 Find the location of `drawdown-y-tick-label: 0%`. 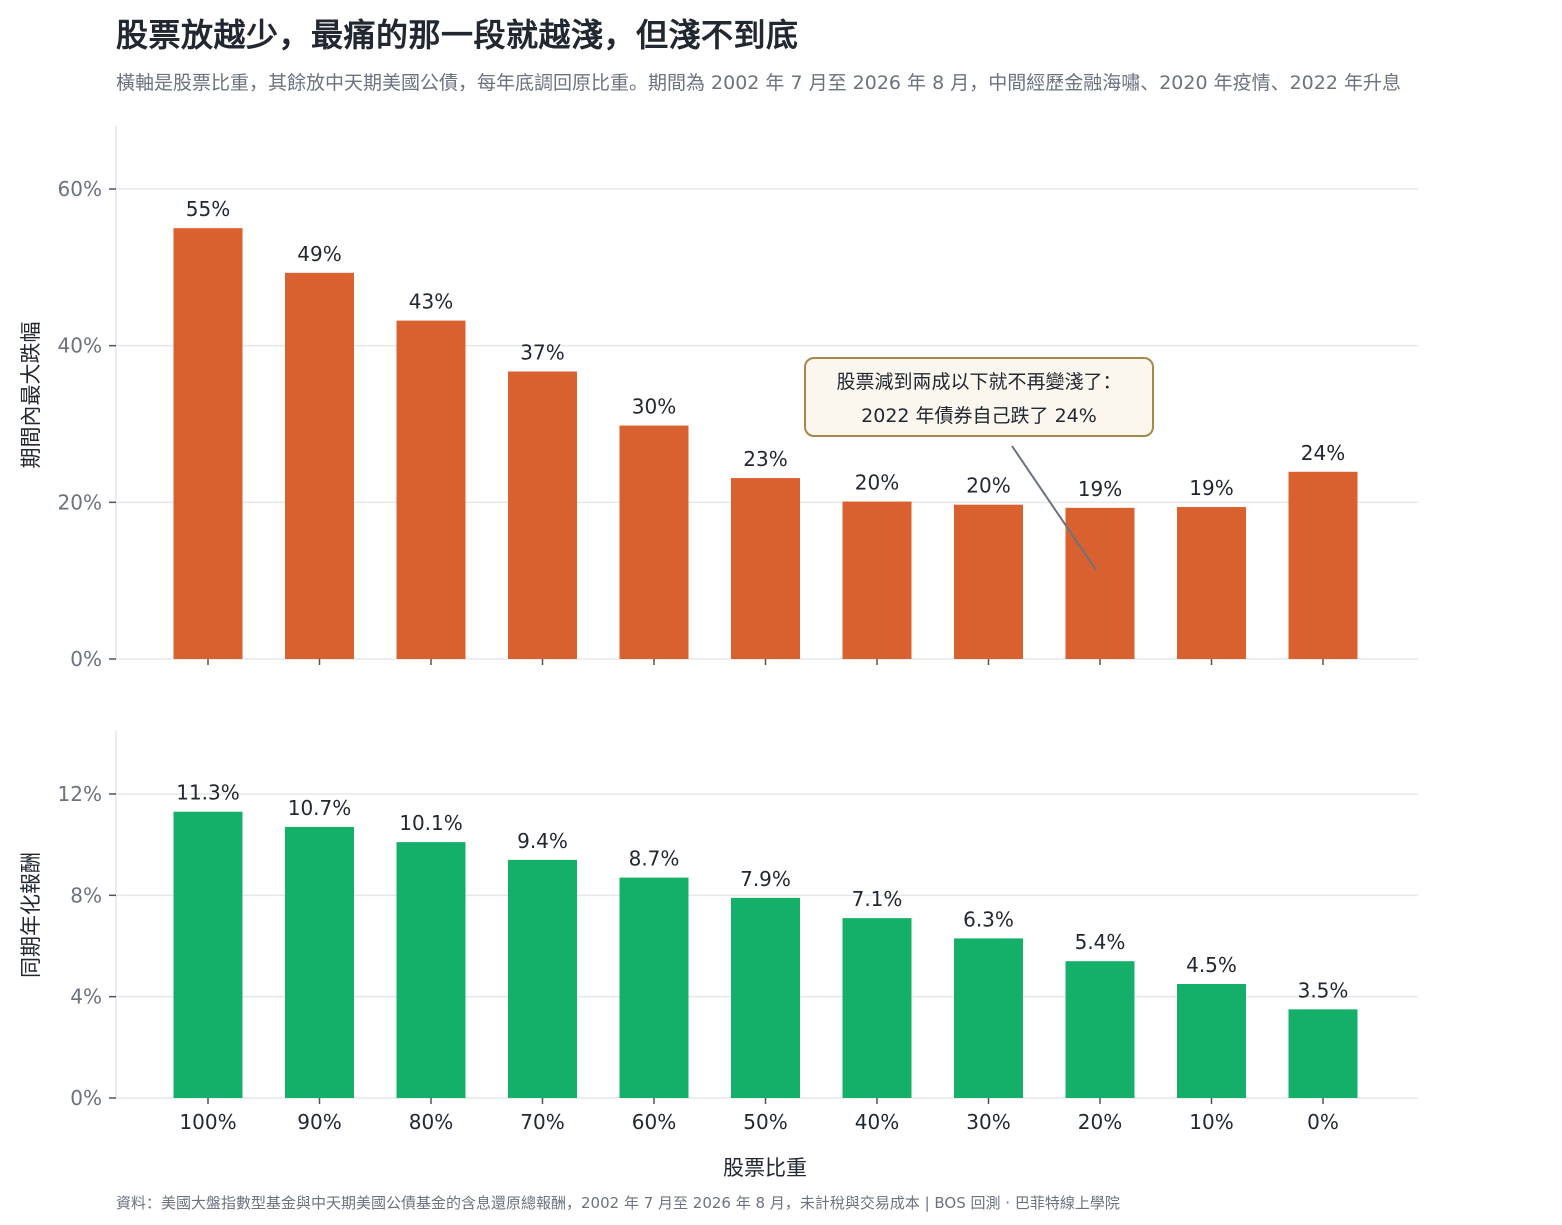

drawdown-y-tick-label: 0% is located at coordinates (86, 659).